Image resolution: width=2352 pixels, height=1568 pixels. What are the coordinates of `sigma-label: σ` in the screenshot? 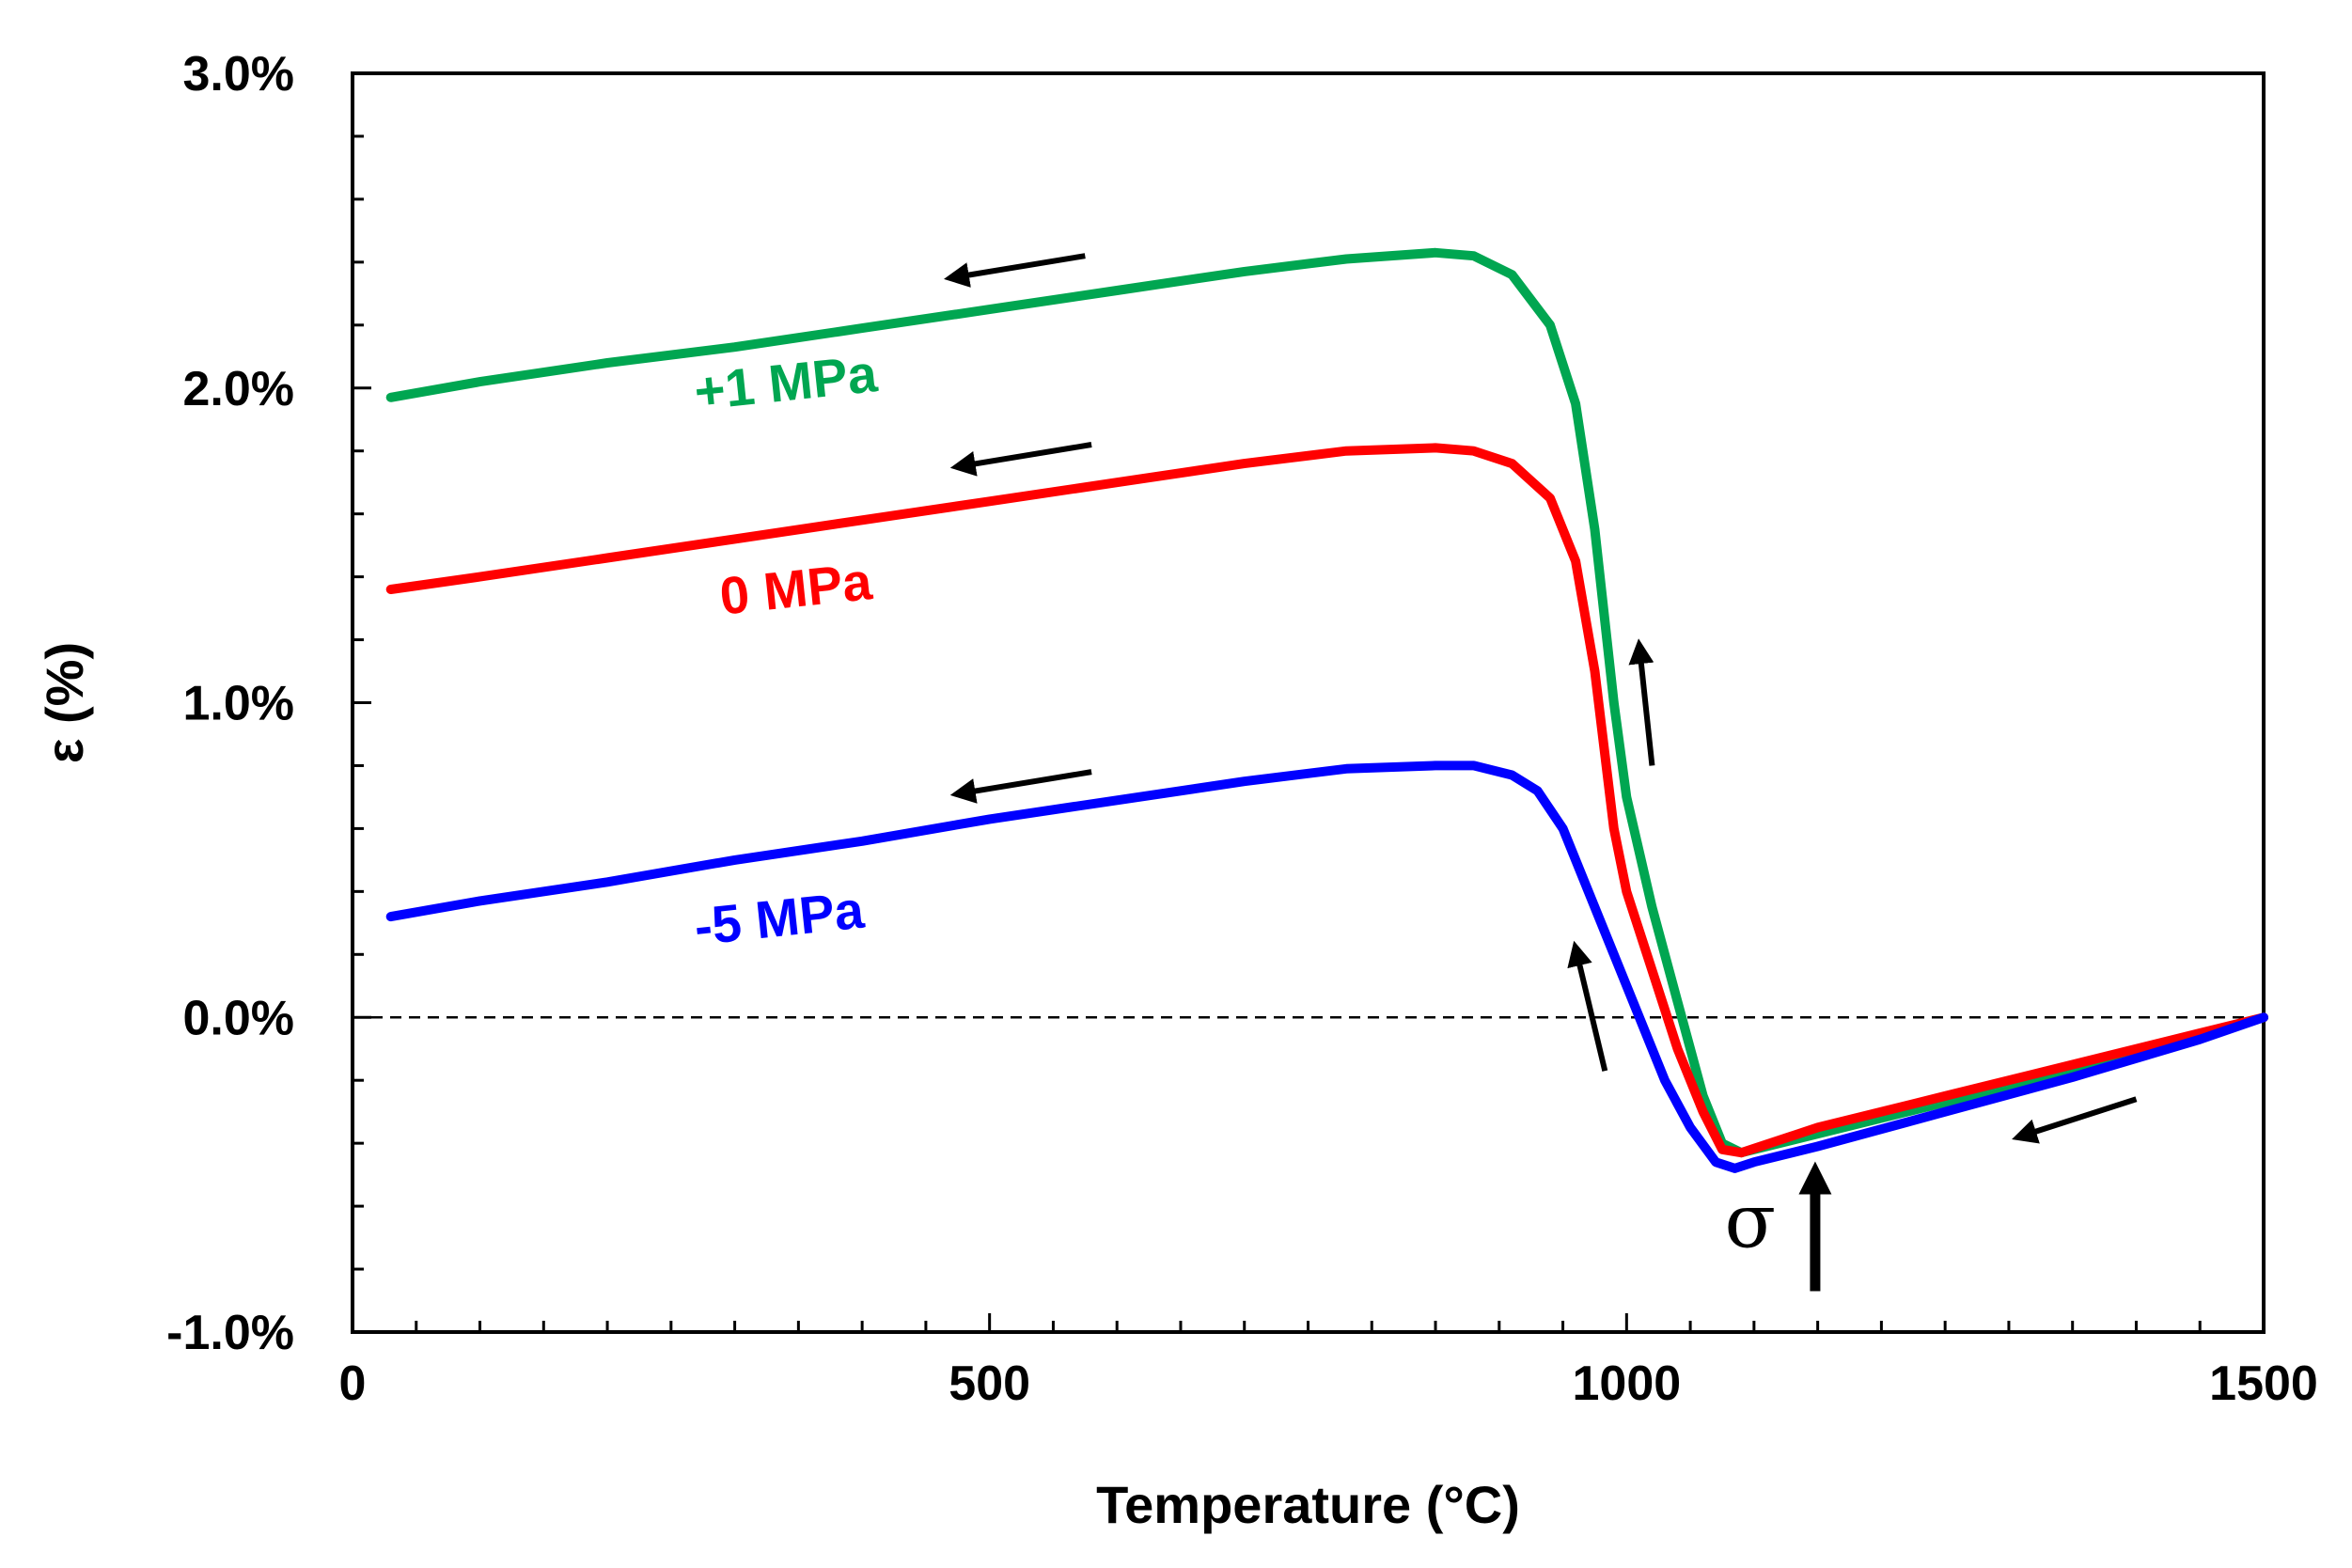 It's located at (1750, 1221).